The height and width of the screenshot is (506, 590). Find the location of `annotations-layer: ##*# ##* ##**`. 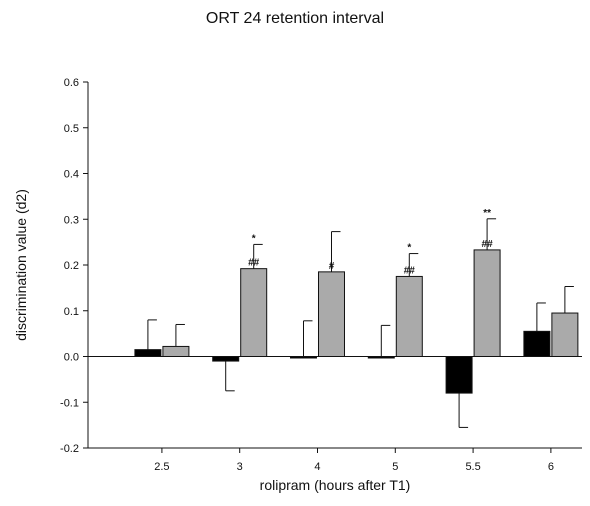

annotations-layer: ##*# ##* ##** is located at coordinates (370, 242).